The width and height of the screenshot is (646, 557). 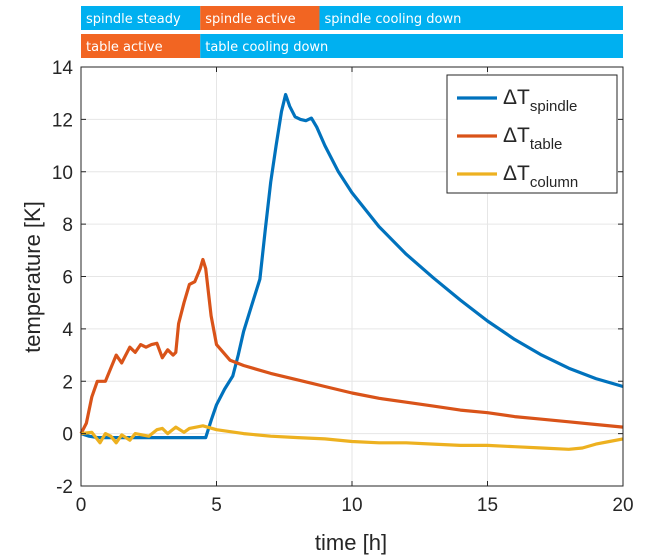 What do you see at coordinates (250, 19) in the screenshot?
I see `phase-label: spindle active` at bounding box center [250, 19].